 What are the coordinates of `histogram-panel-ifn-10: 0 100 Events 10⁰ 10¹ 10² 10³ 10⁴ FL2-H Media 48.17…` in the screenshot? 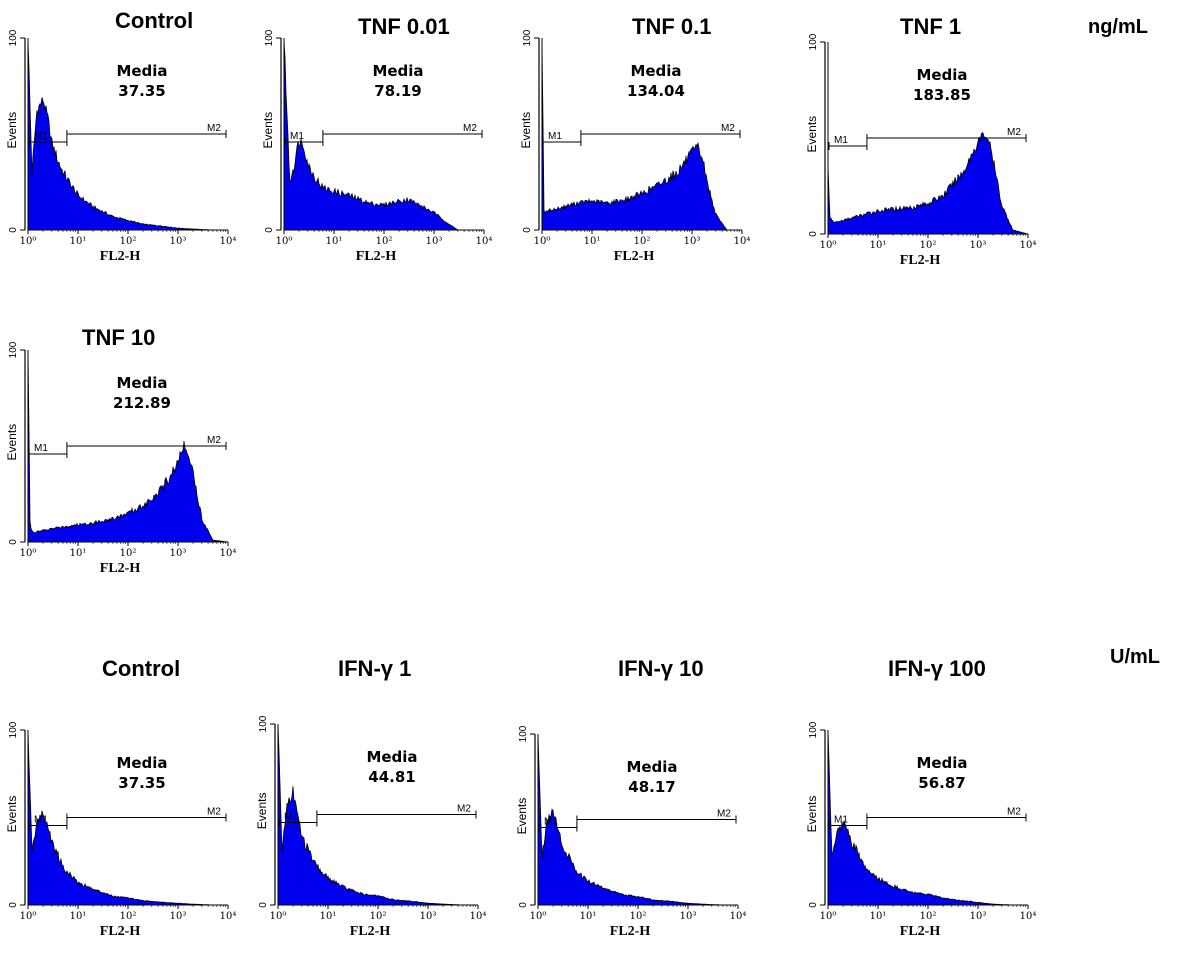 It's located at (631, 832).